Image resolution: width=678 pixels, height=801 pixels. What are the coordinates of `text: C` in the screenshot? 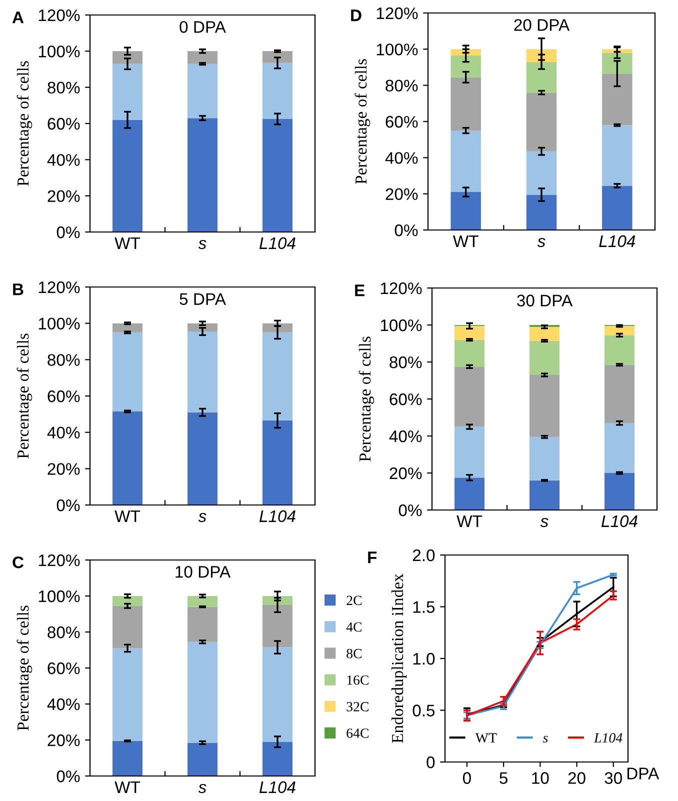 It's located at (18, 562).